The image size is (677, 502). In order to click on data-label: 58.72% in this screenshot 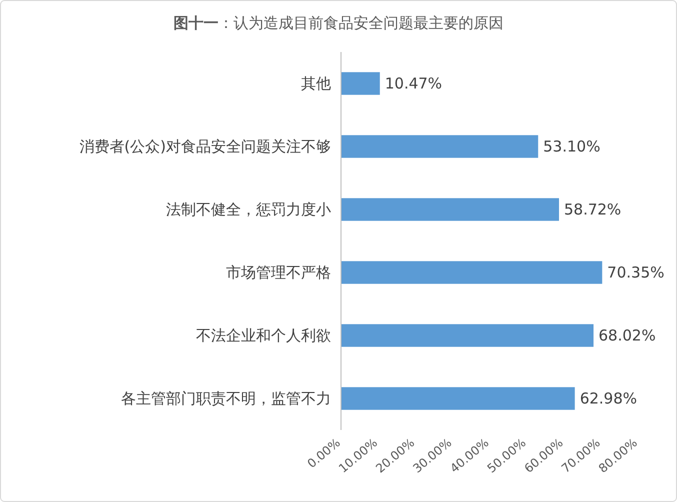, I will do `click(593, 209)`.